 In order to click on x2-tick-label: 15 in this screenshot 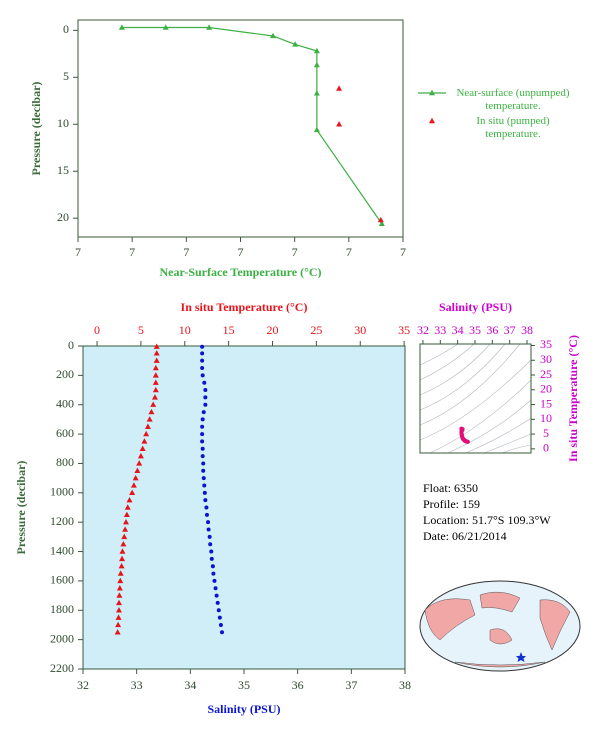, I will do `click(229, 330)`.